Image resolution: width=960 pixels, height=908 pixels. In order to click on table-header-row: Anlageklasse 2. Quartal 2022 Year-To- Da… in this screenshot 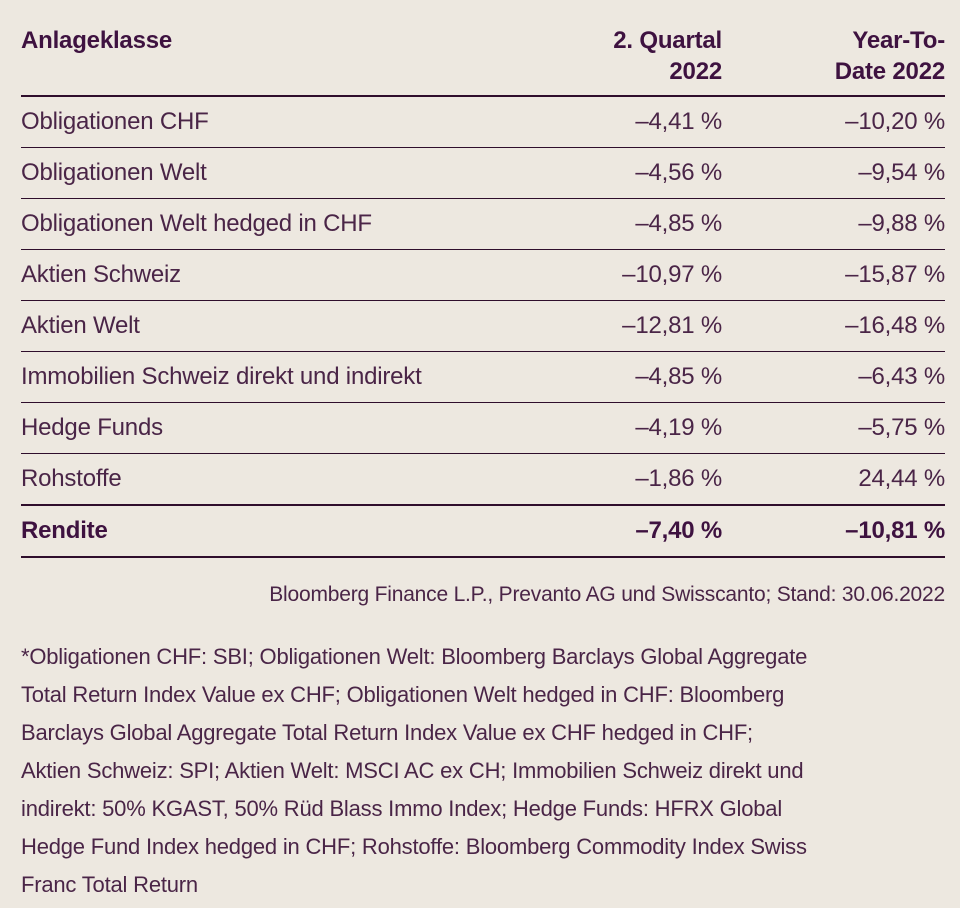, I will do `click(483, 61)`.